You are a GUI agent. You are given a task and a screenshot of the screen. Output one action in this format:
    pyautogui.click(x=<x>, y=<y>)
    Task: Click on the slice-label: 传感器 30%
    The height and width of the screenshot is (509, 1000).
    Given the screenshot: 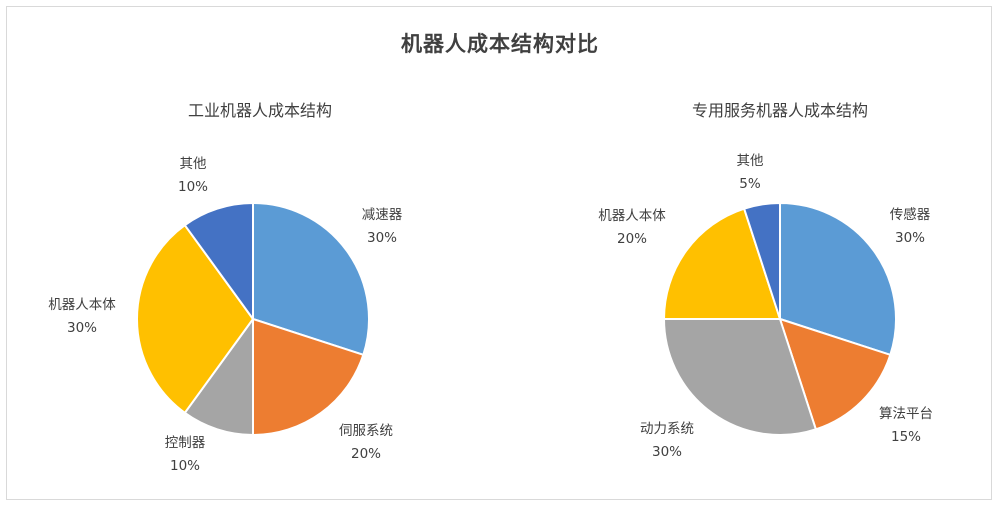 What is the action you would take?
    pyautogui.click(x=910, y=226)
    